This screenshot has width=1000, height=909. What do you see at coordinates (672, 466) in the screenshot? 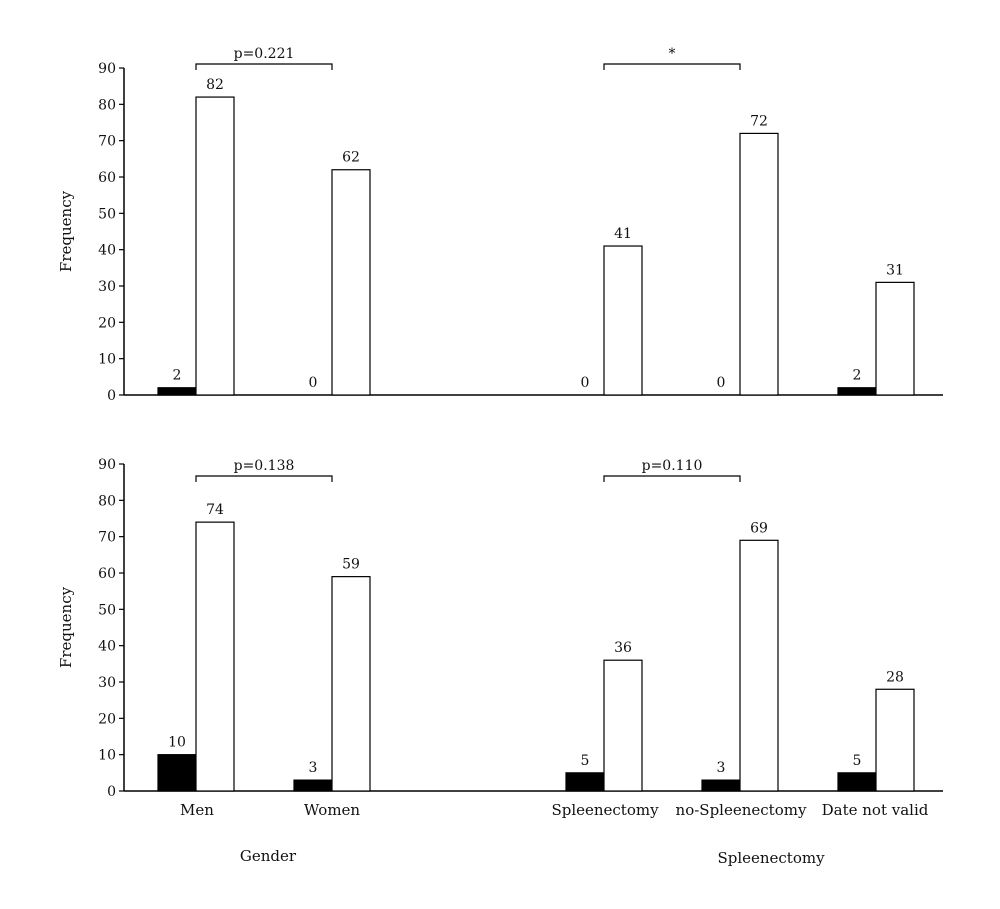
I see `significance-label: p=0.110` at bounding box center [672, 466].